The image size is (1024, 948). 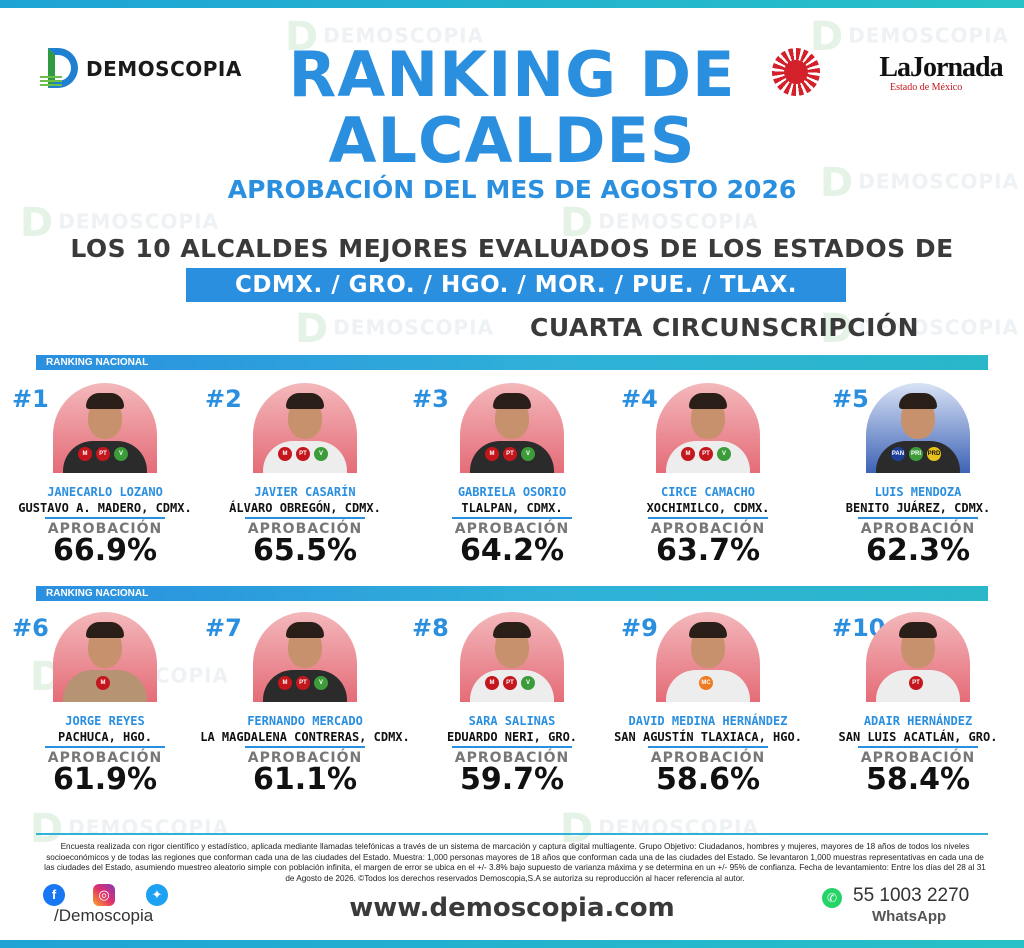 What do you see at coordinates (512, 492) in the screenshot?
I see `mayor-name: GABRIELA OSORIO` at bounding box center [512, 492].